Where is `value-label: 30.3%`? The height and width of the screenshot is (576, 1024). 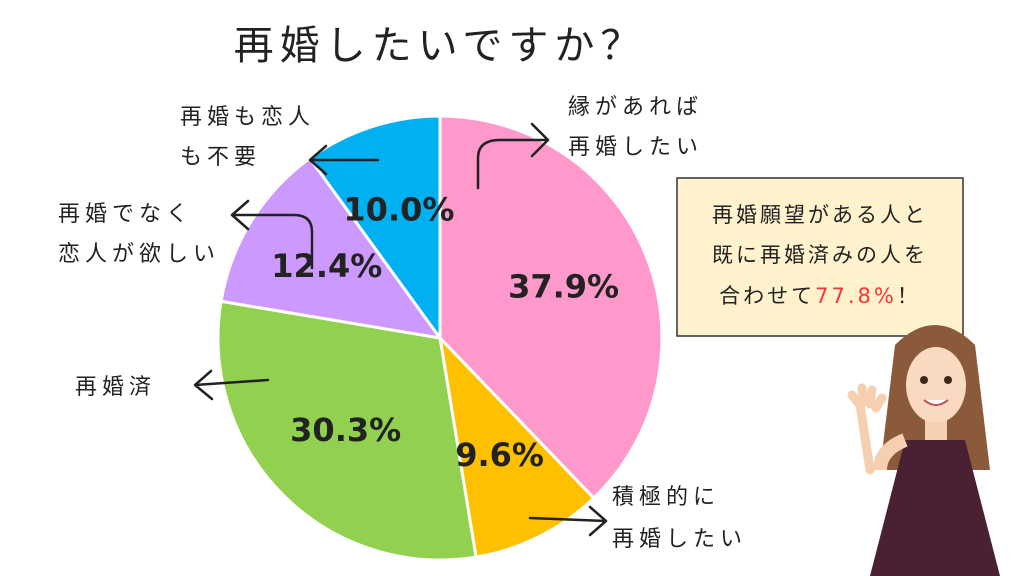 value-label: 30.3% is located at coordinates (345, 430).